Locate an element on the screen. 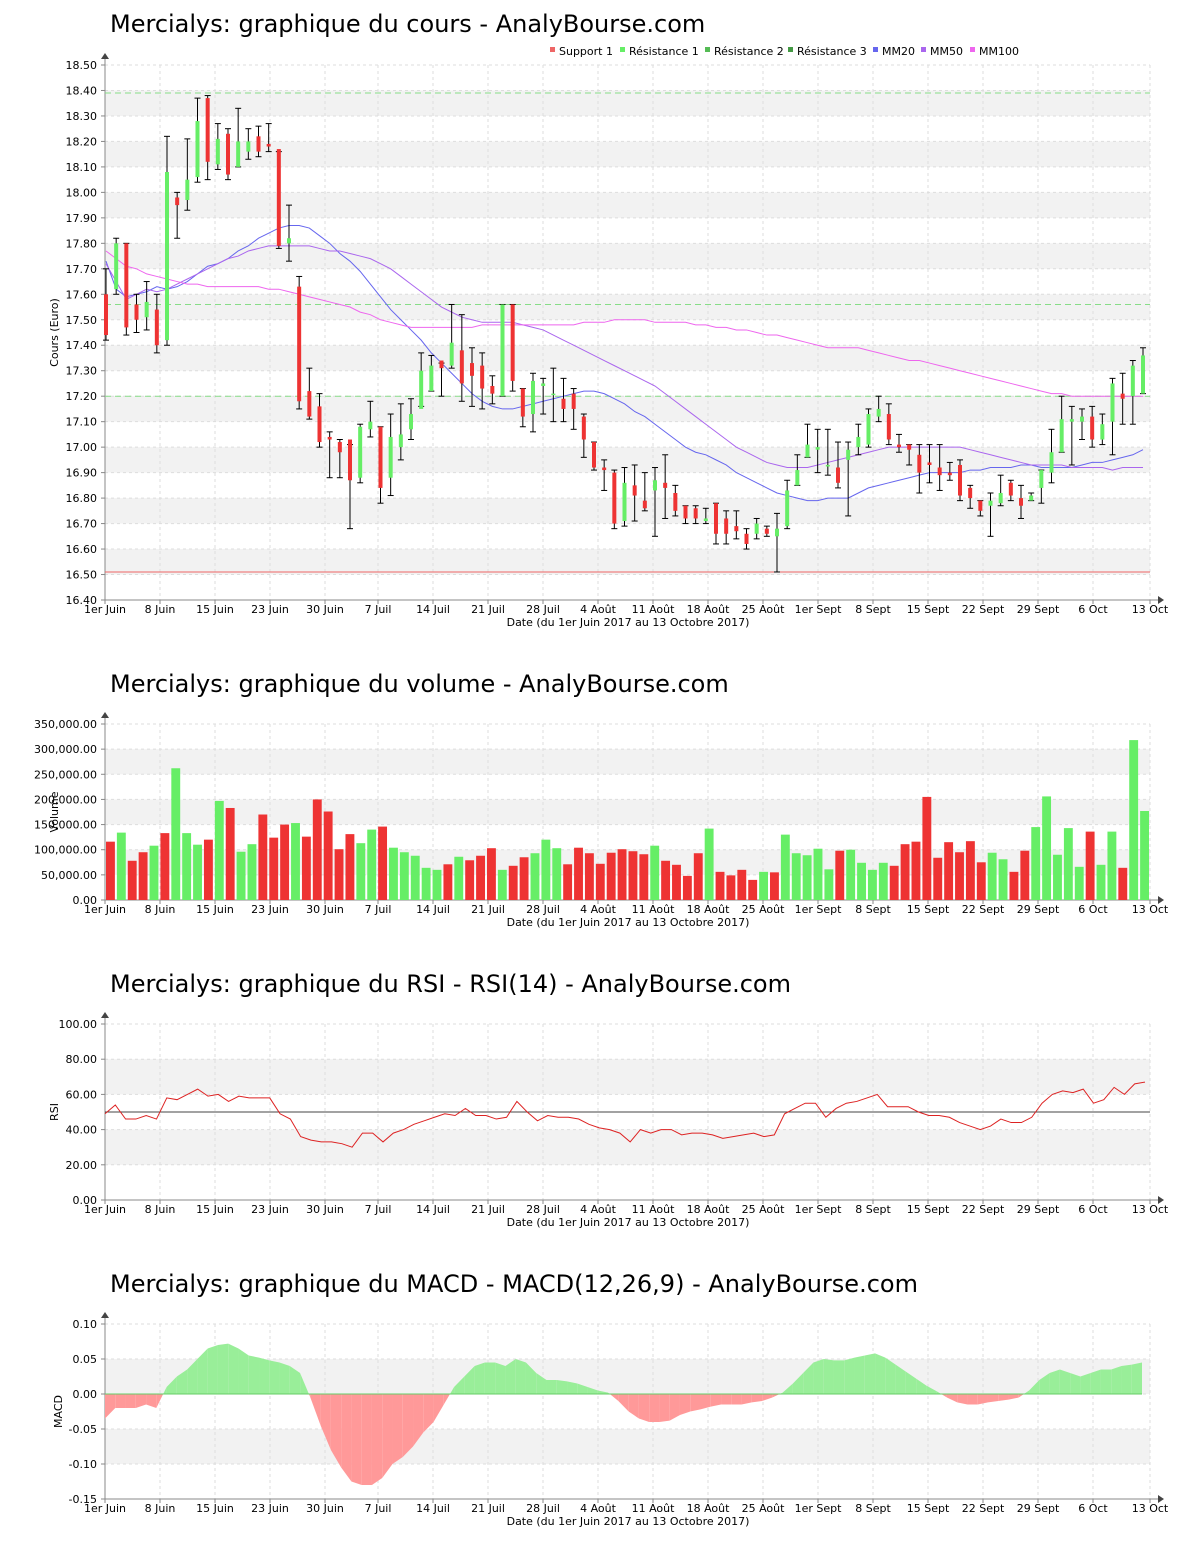 The width and height of the screenshot is (1200, 1550). y-tick-label: 150,000.00 is located at coordinates (65, 825).